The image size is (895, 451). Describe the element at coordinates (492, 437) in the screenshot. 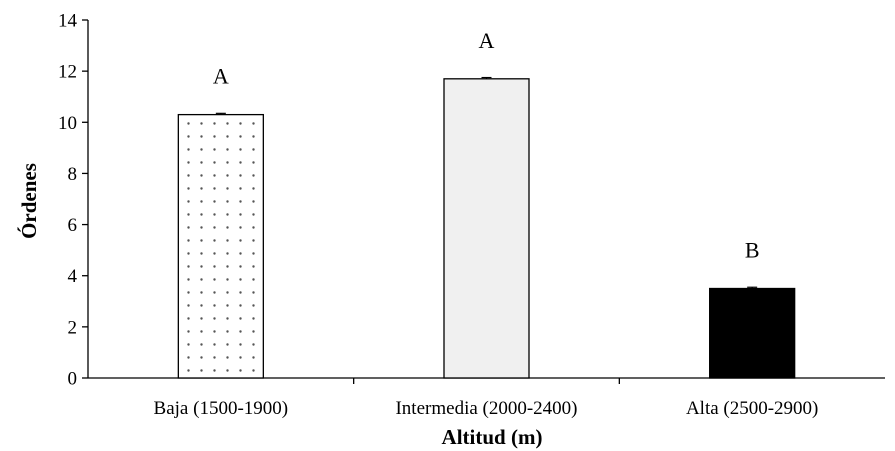

I see `x-axis-title: Altitud (m)` at that location.